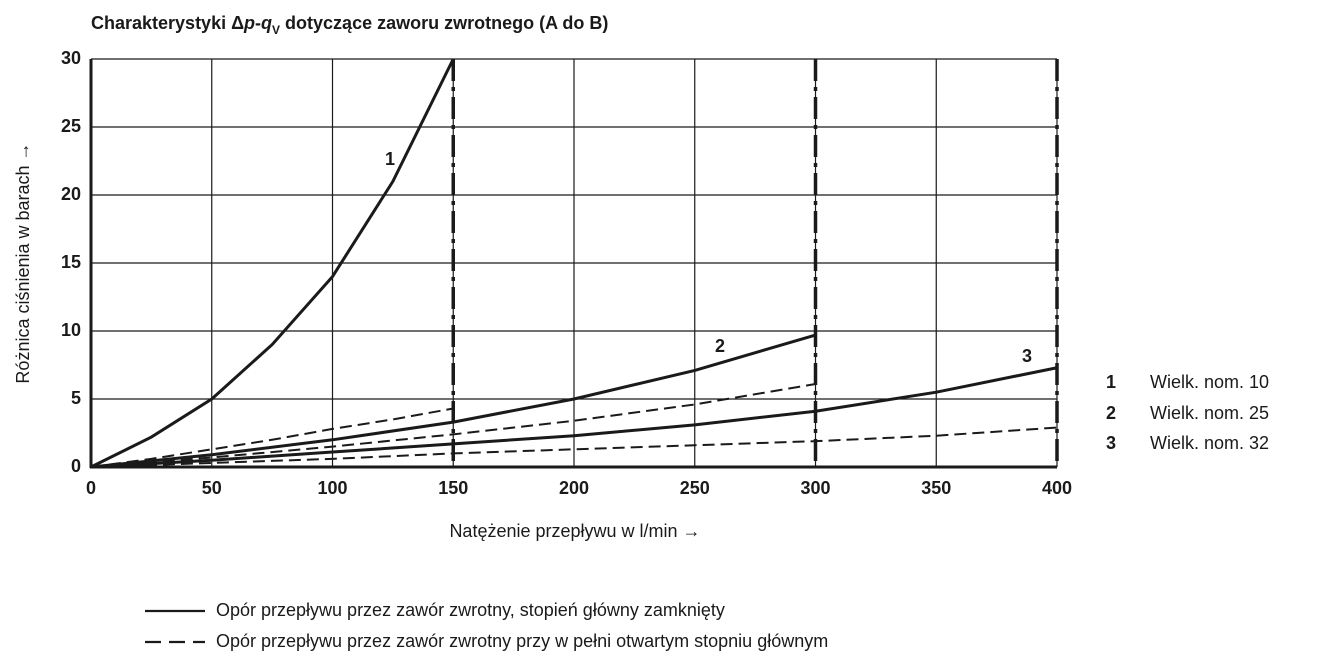 The width and height of the screenshot is (1324, 666). What do you see at coordinates (936, 488) in the screenshot?
I see `x-tick-label: 350` at bounding box center [936, 488].